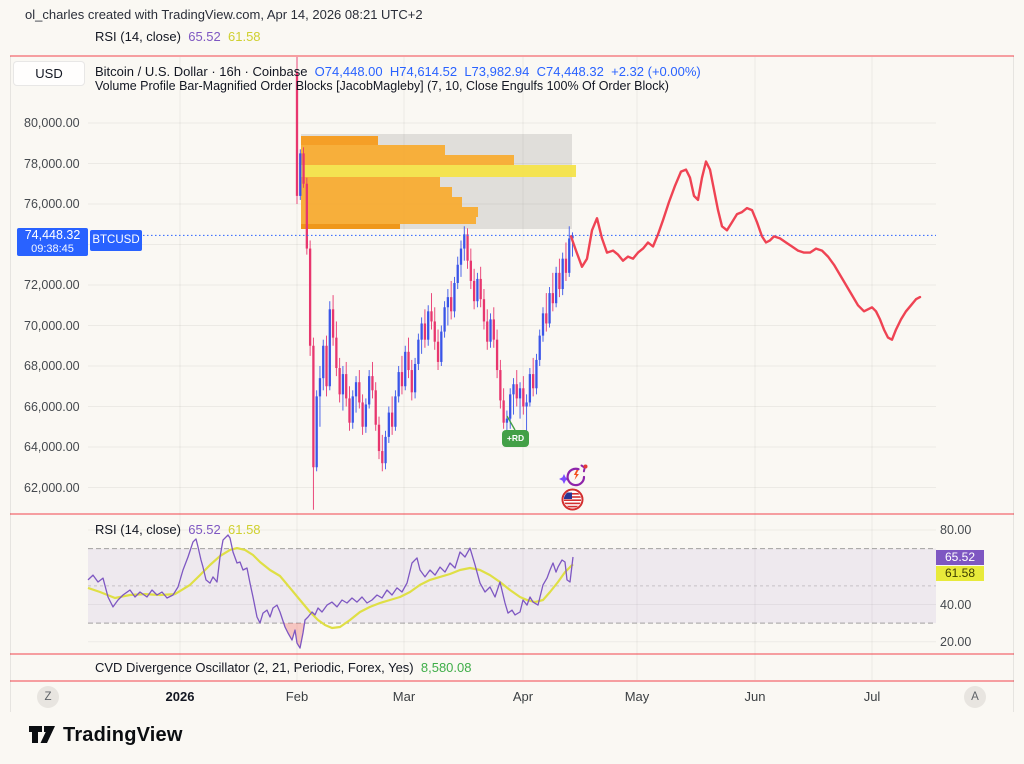 The width and height of the screenshot is (1024, 764). What do you see at coordinates (297, 696) in the screenshot?
I see `time-tick-Feb: Feb` at bounding box center [297, 696].